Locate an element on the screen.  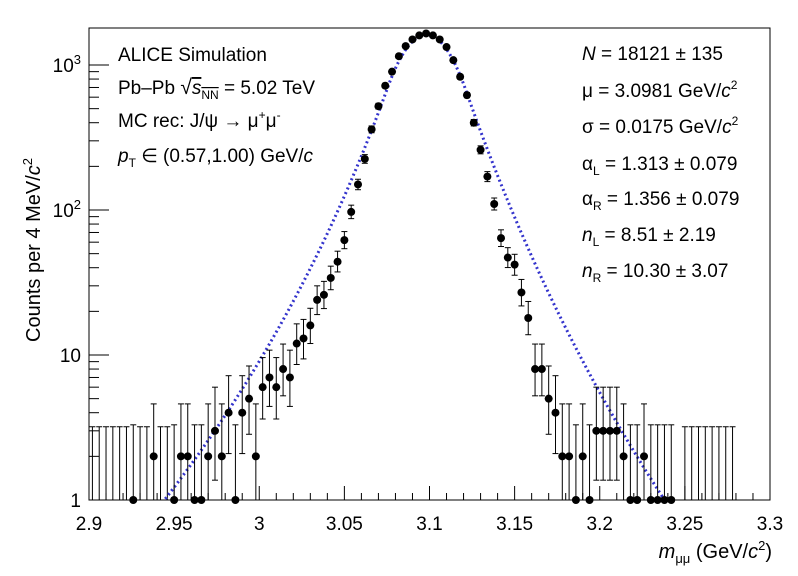
x-tick-label: 3.15 is located at coordinates (514, 524).